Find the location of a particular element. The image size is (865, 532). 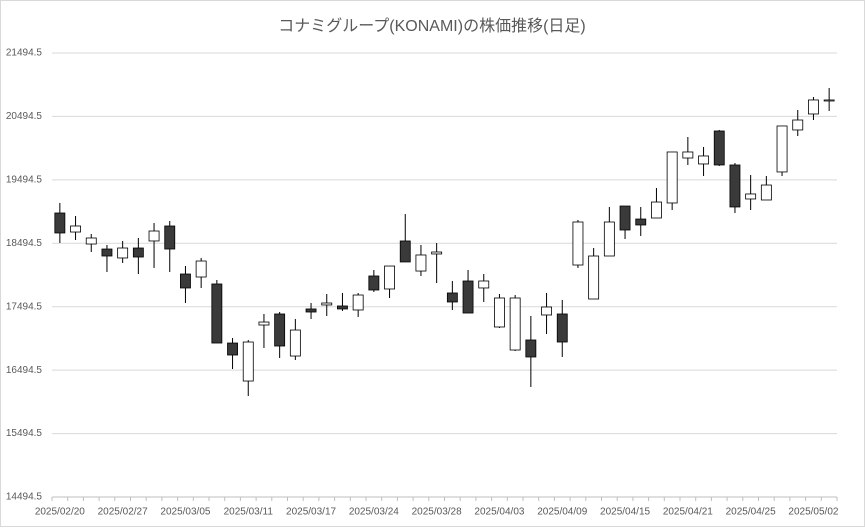

y-tick-label: 20494.5 is located at coordinates (24, 116).